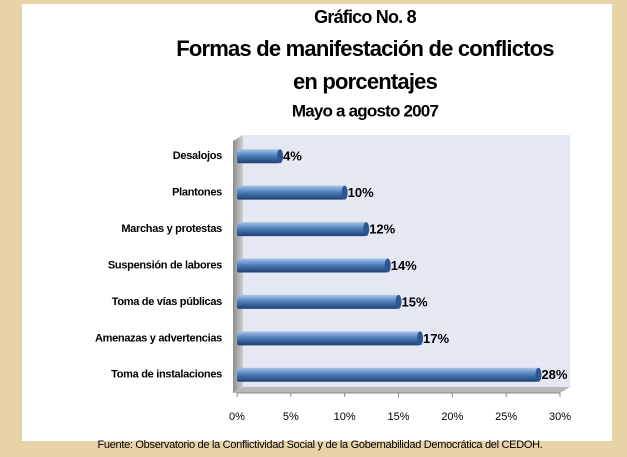 Image resolution: width=627 pixels, height=457 pixels. What do you see at coordinates (361, 192) in the screenshot?
I see `value-label: 10%` at bounding box center [361, 192].